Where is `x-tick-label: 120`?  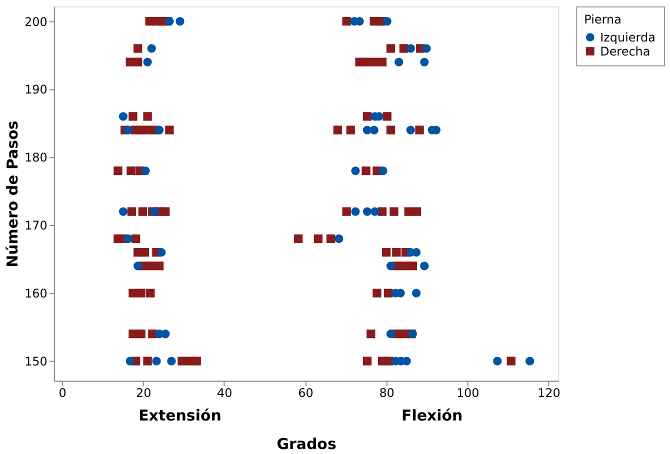
x-tick-label: 120 is located at coordinates (549, 393).